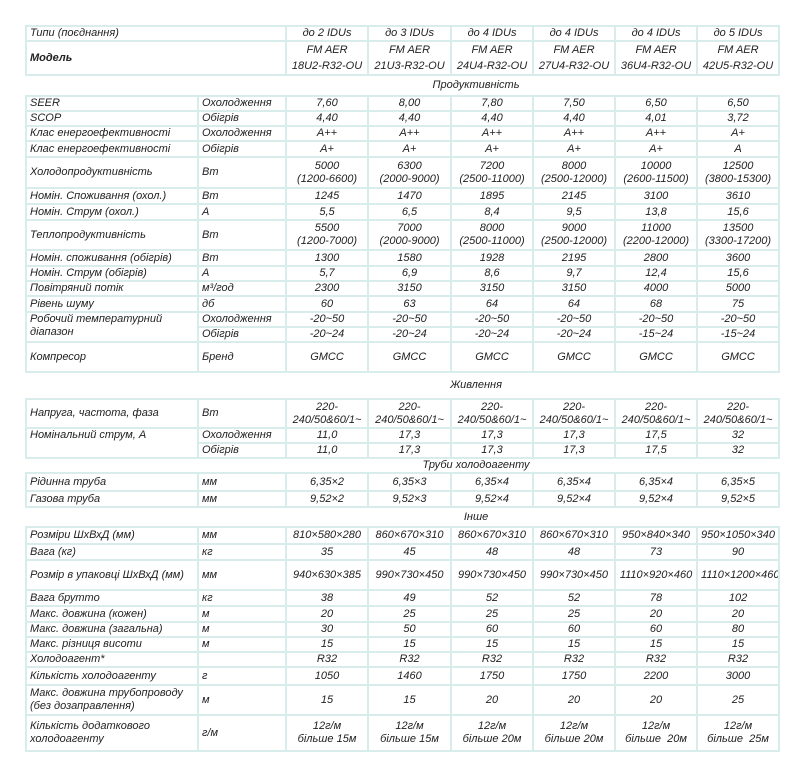 The width and height of the screenshot is (798, 772). I want to click on value-cell: 8,00, so click(410, 103).